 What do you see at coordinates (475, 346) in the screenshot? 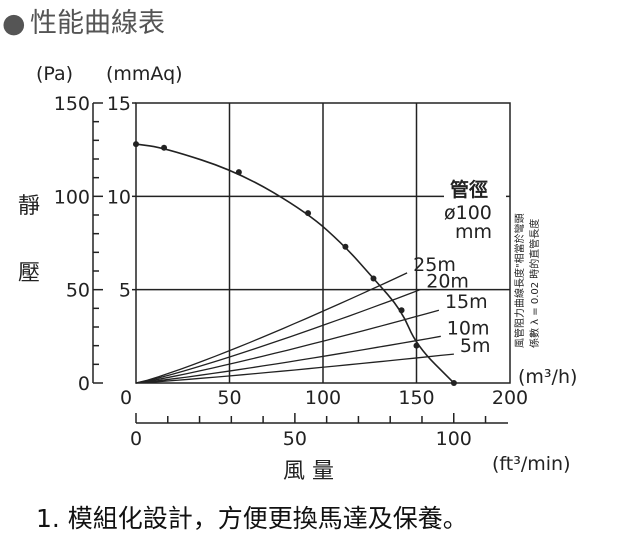
I see `duct-line-label: 5m` at bounding box center [475, 346].